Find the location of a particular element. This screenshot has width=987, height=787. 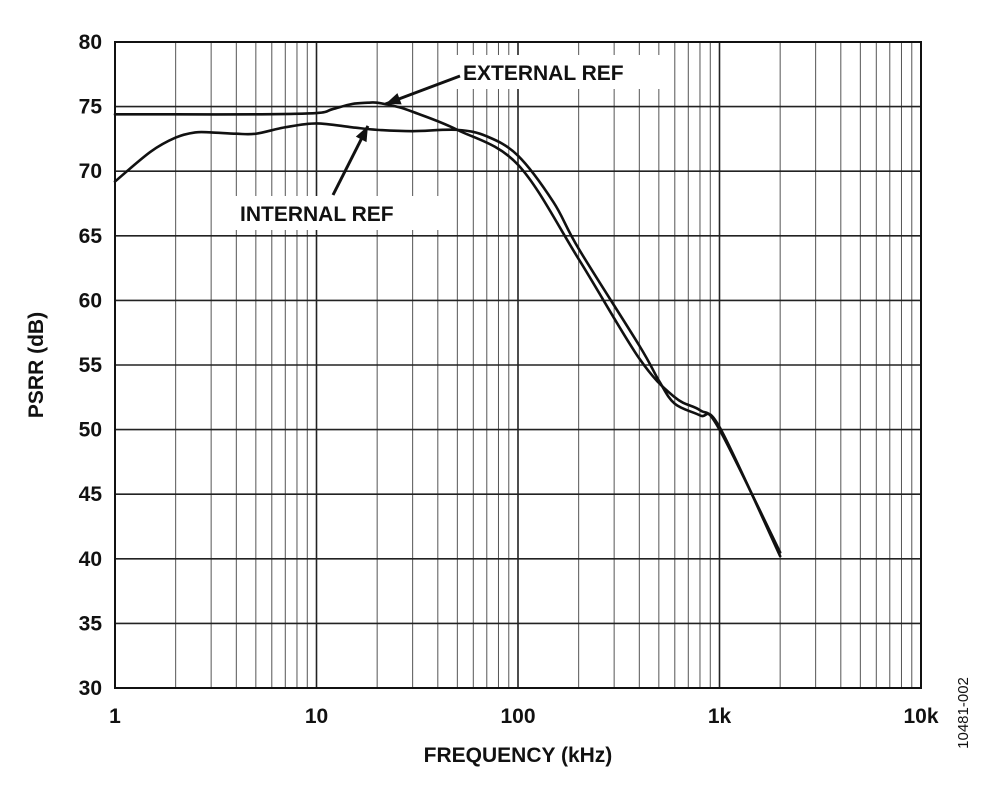

x-axis-title: FREQUENCY (kHz) is located at coordinates (518, 755).